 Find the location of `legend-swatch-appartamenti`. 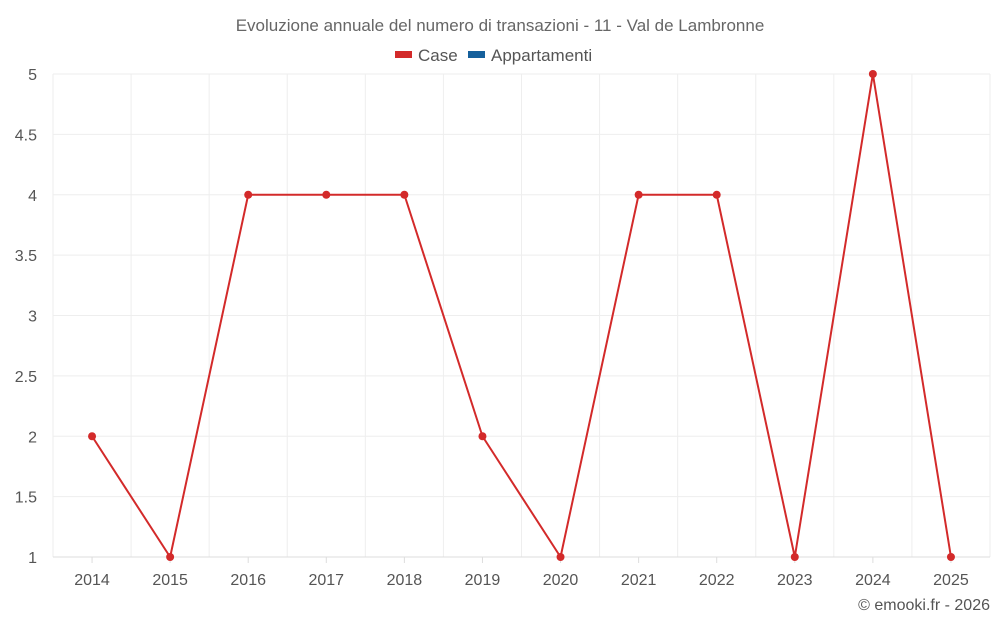

legend-swatch-appartamenti is located at coordinates (476, 54).